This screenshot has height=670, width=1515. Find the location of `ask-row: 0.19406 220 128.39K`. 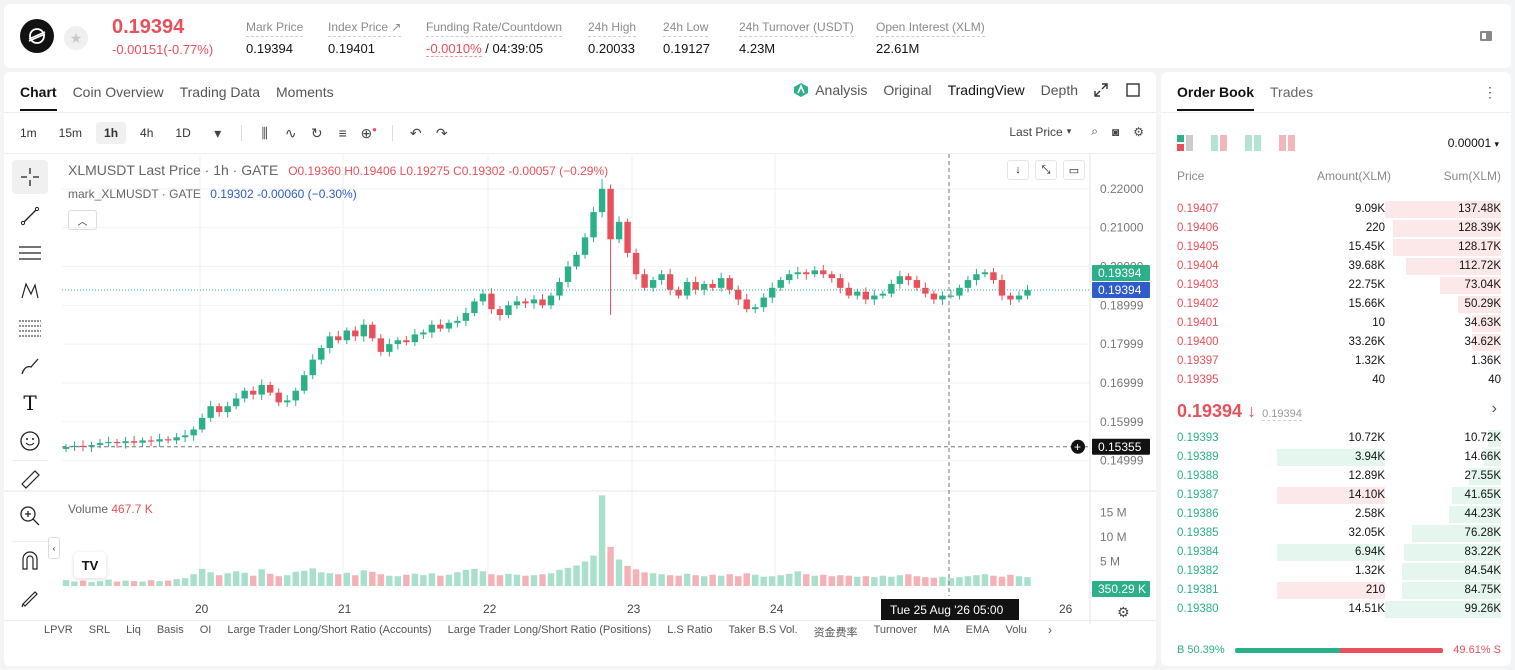

ask-row: 0.19406 220 128.39K is located at coordinates (1336, 228).